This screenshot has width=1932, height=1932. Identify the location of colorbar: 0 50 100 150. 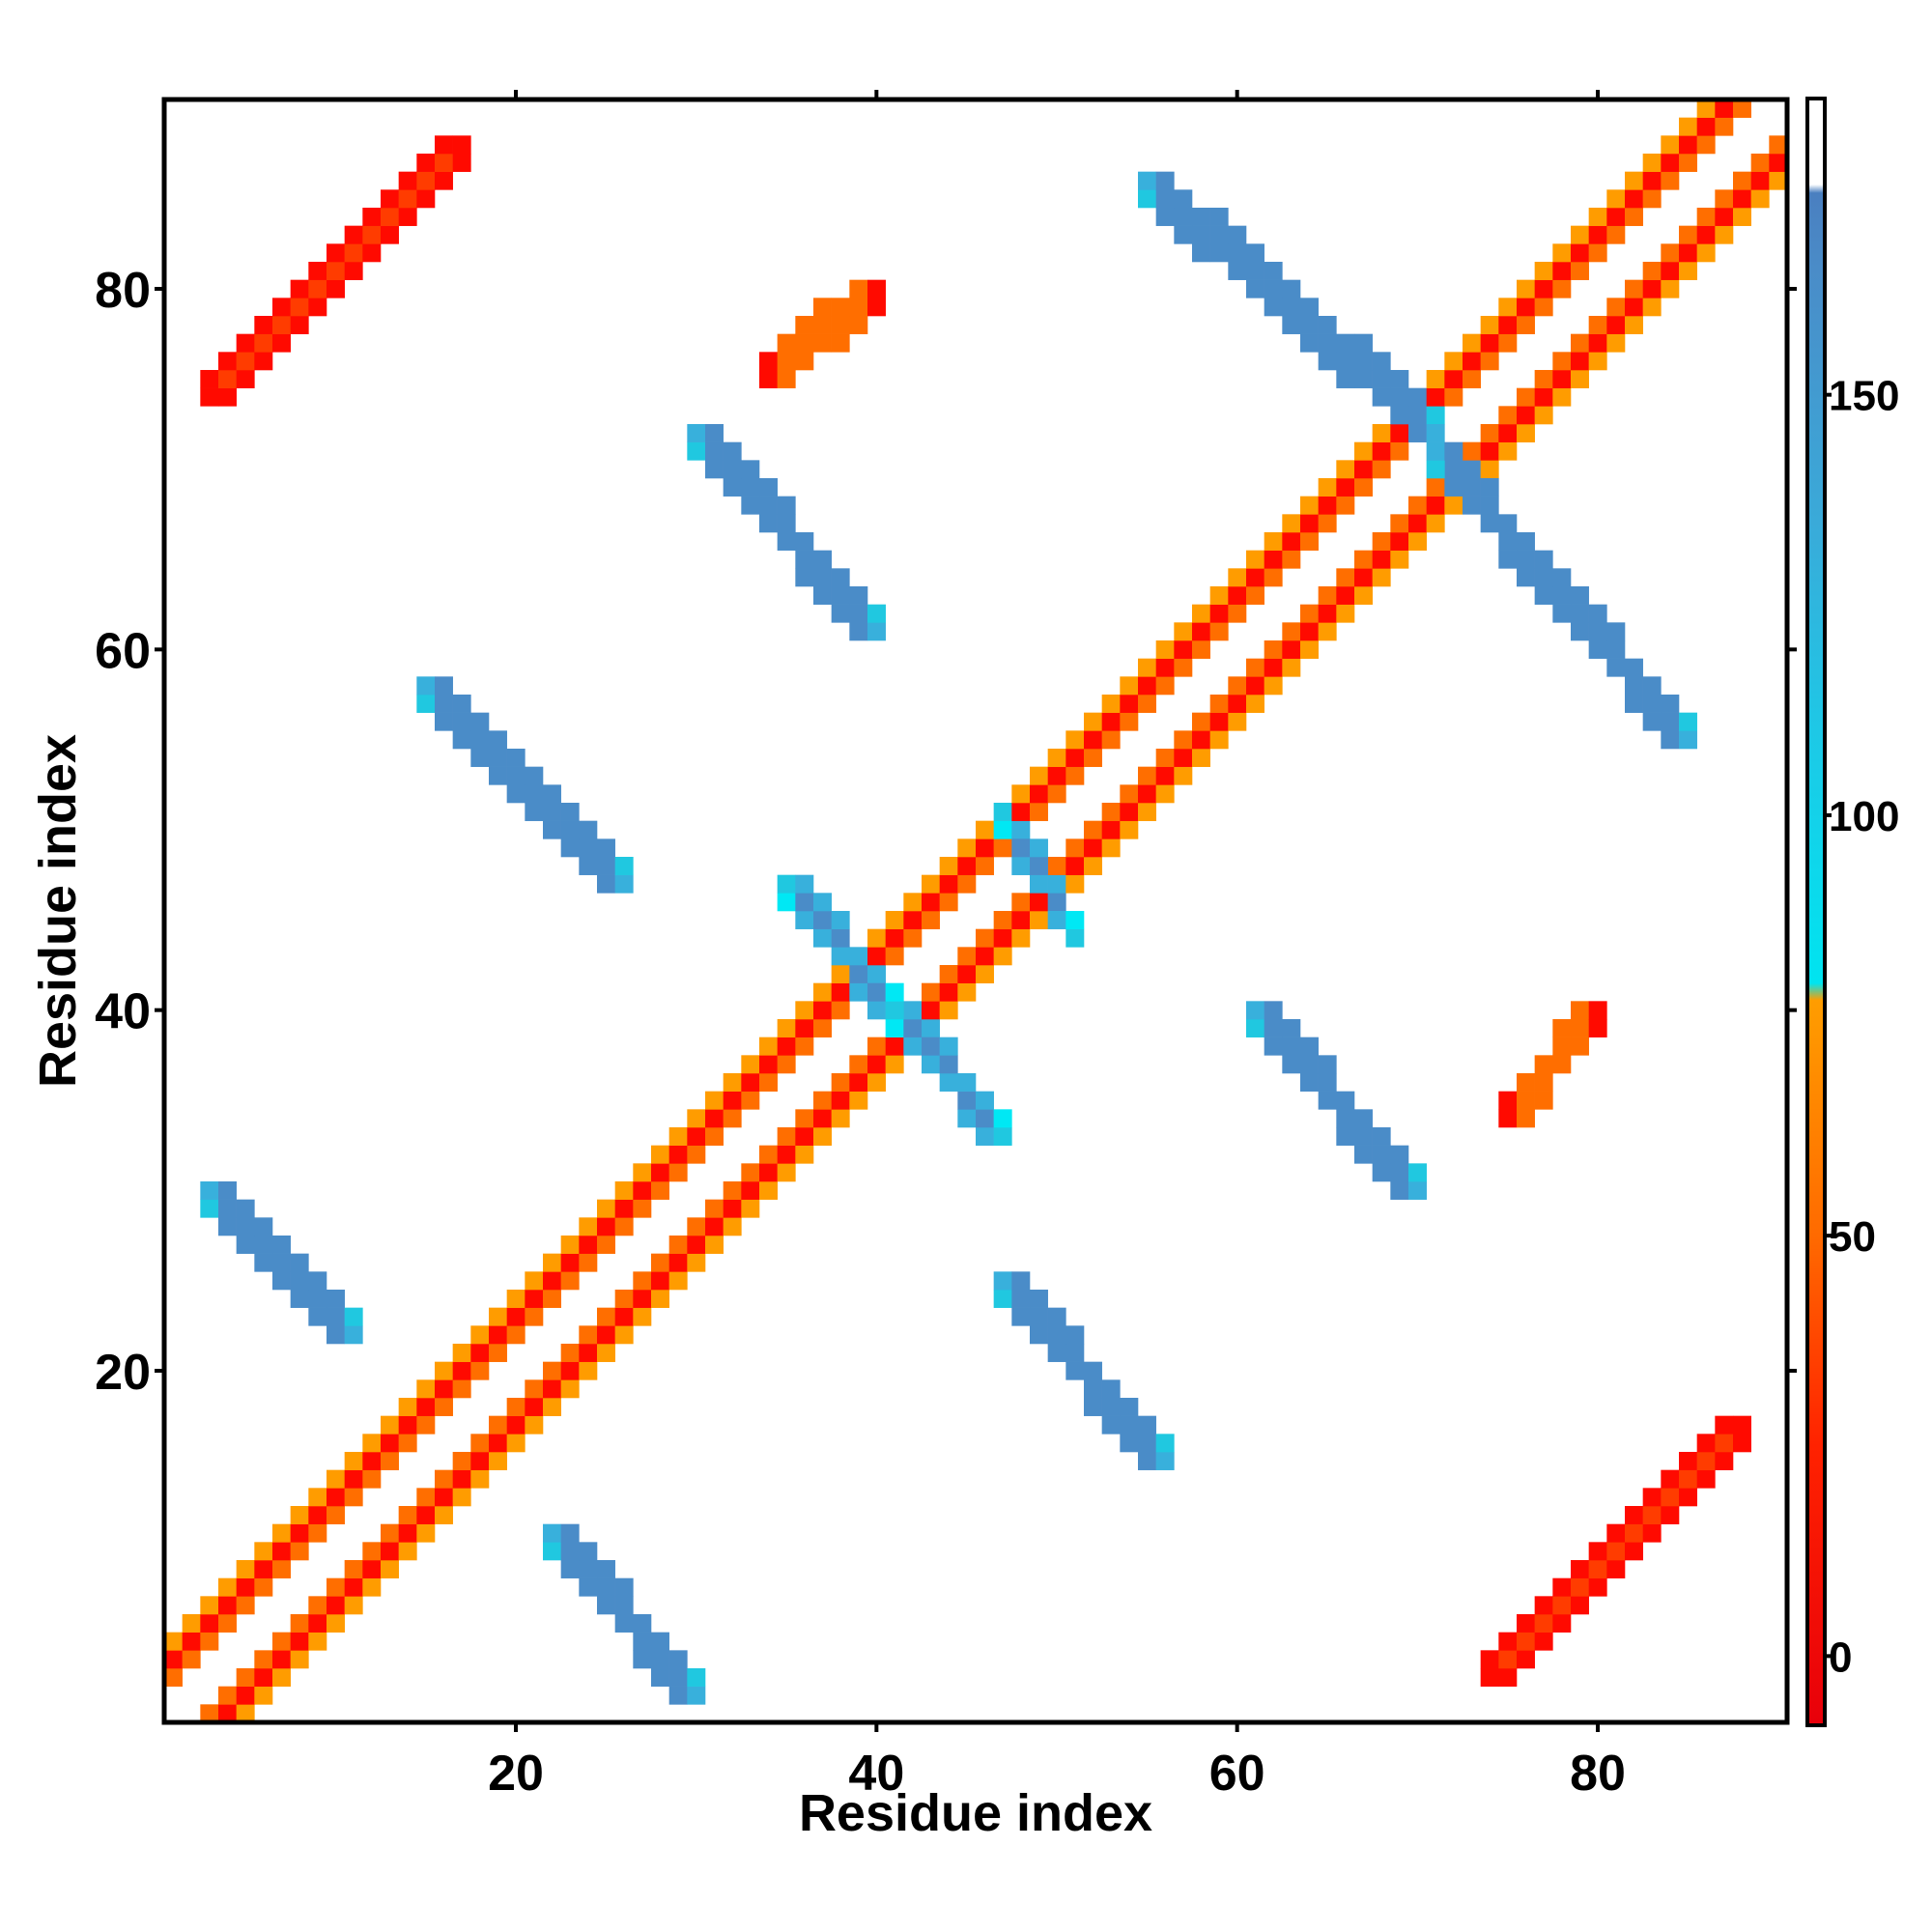
(1852, 912).